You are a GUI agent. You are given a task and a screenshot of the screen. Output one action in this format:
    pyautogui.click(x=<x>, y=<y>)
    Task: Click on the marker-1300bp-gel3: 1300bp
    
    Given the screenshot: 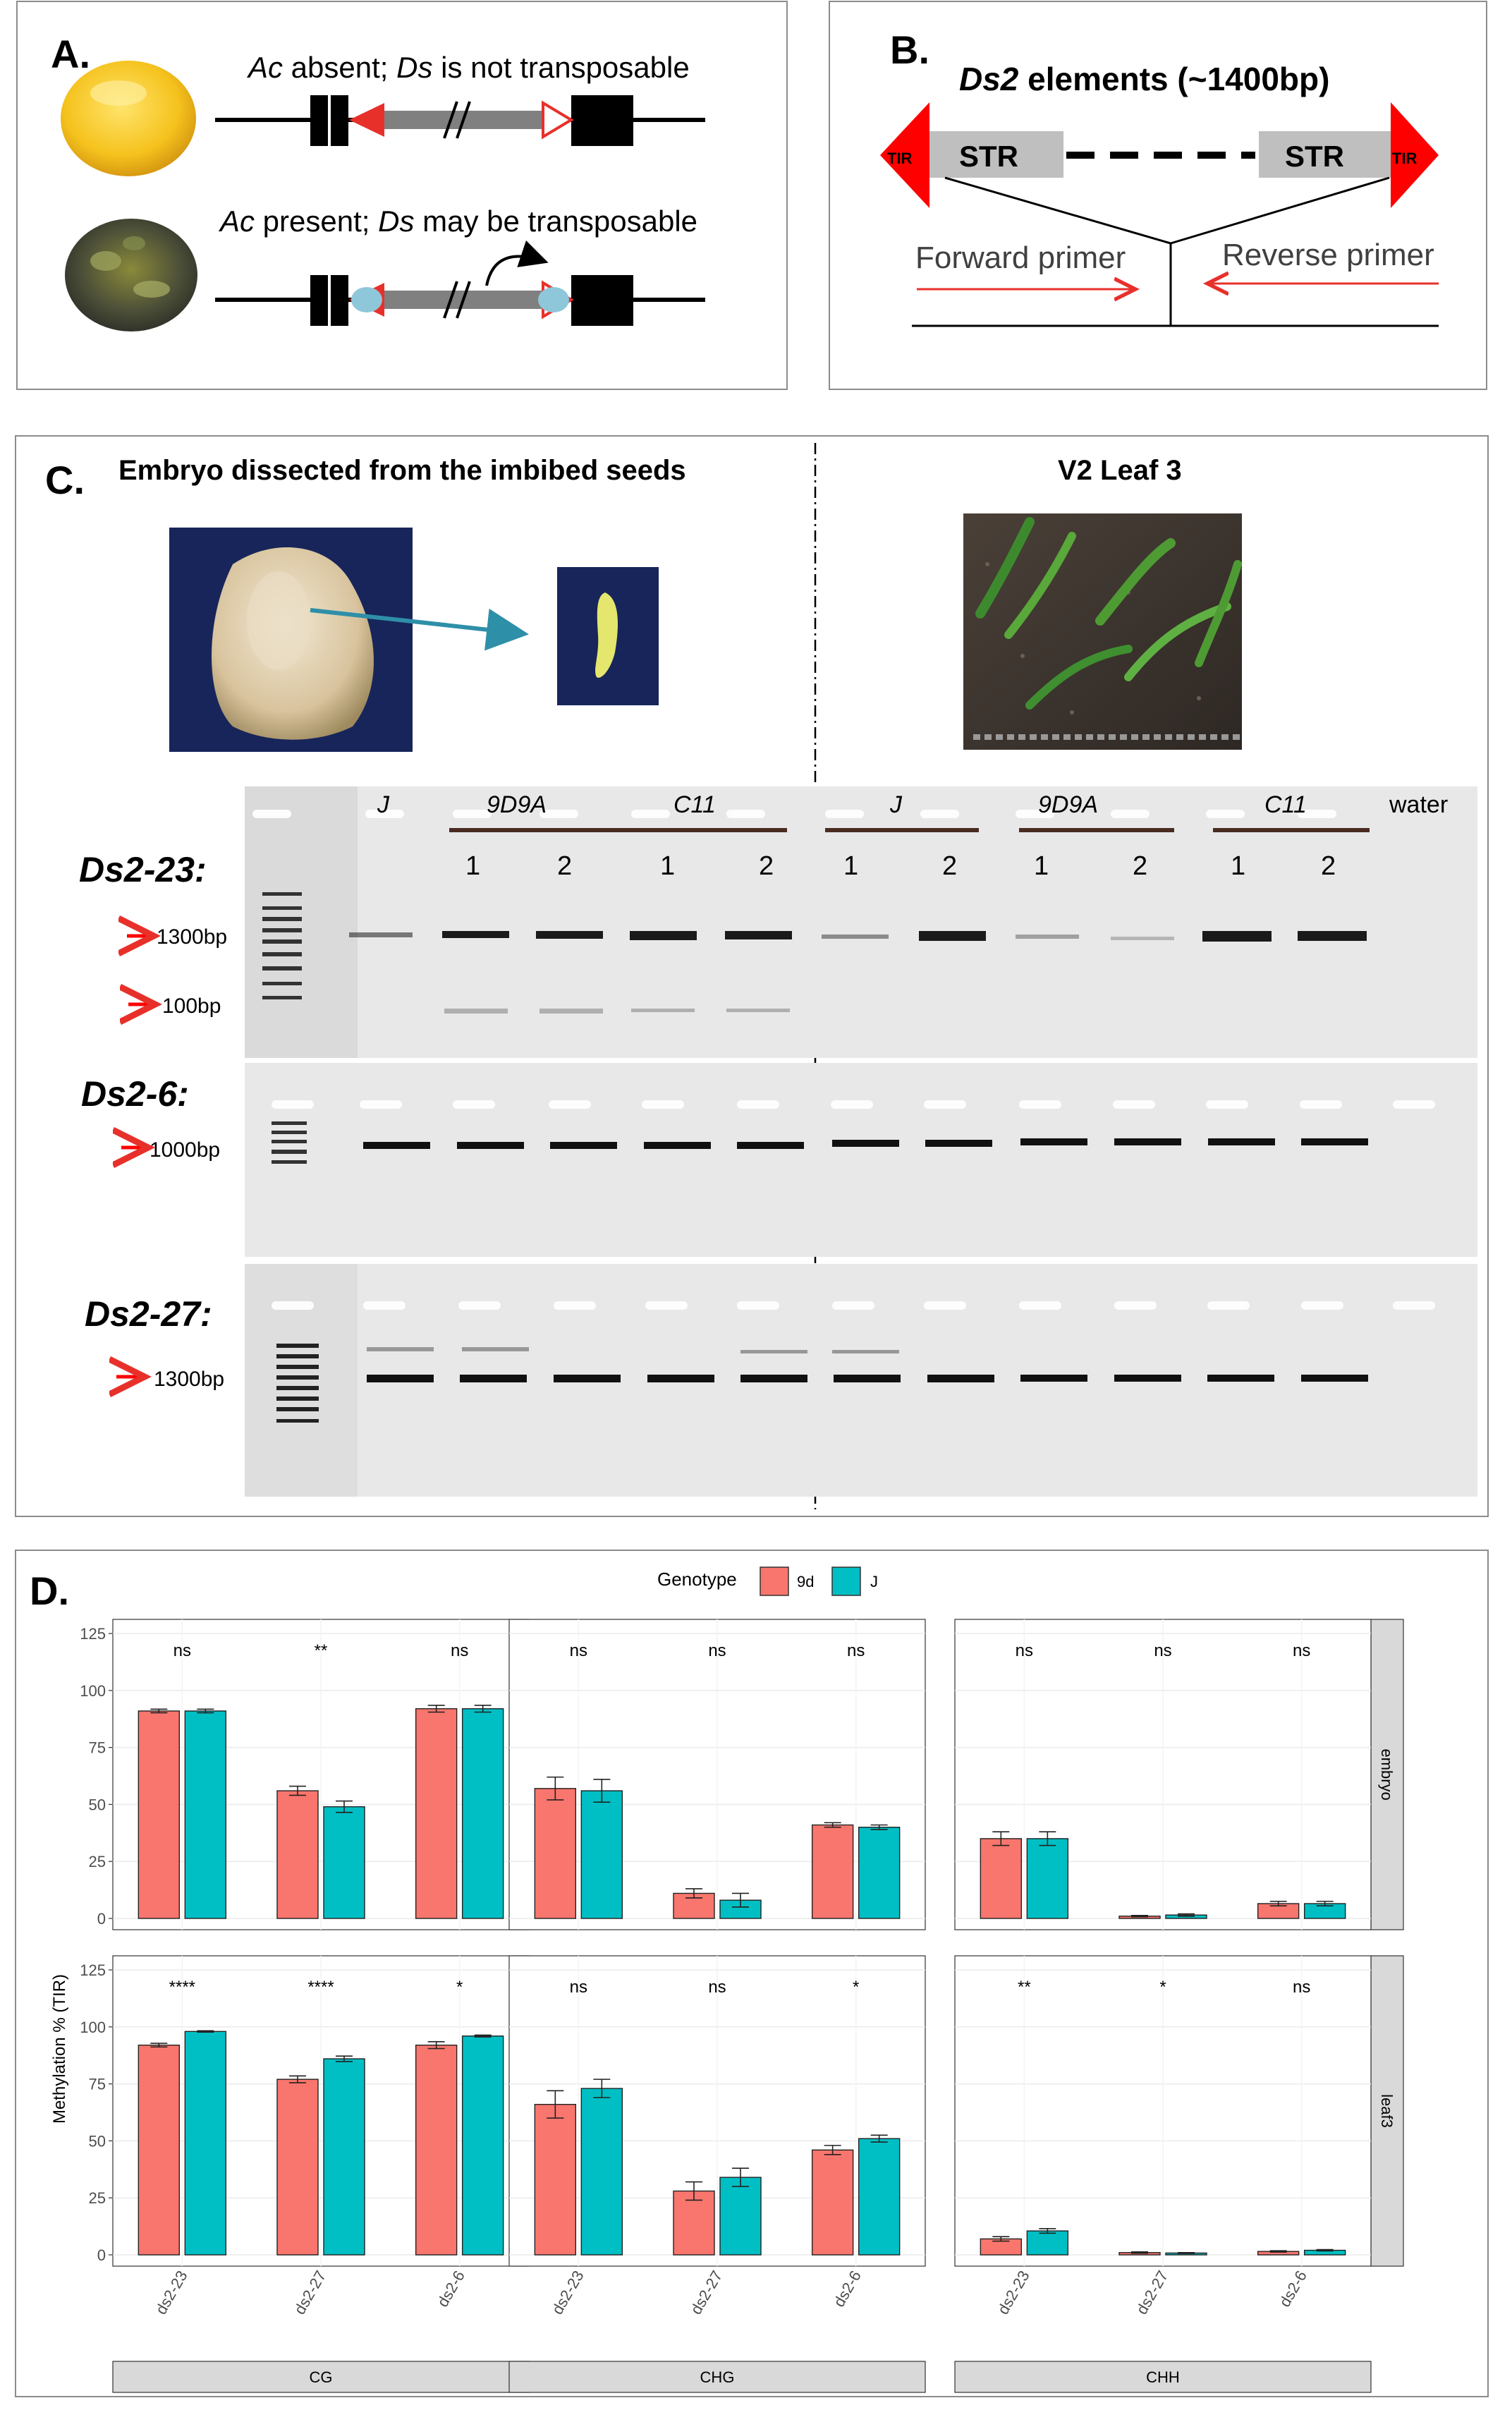 What is the action you would take?
    pyautogui.click(x=189, y=1379)
    